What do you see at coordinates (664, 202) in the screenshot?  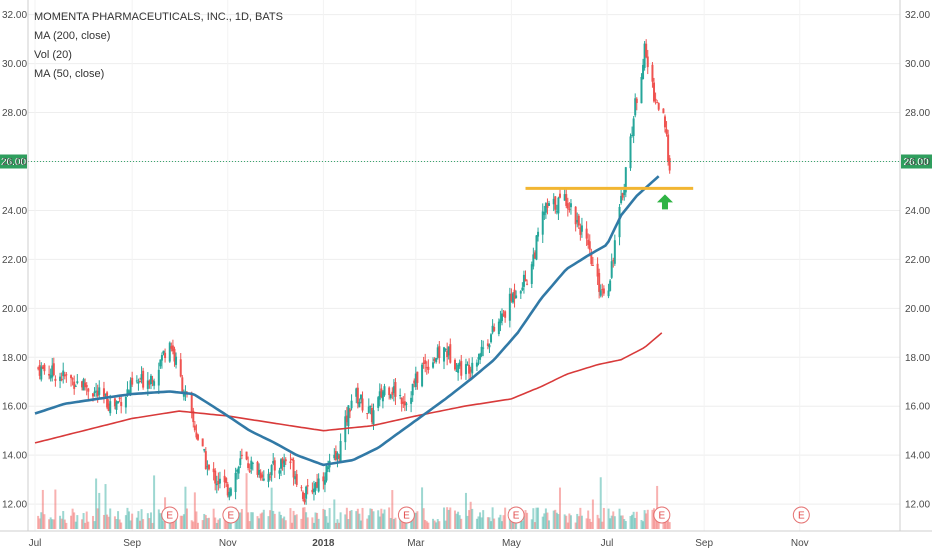 I see `arrow-up-icon` at bounding box center [664, 202].